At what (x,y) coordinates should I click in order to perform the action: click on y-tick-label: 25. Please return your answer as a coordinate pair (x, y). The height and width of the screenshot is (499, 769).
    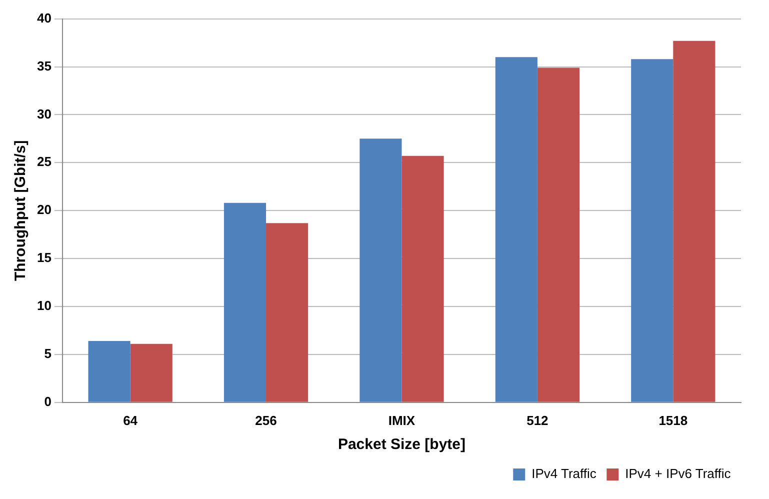
    Looking at the image, I should click on (44, 162).